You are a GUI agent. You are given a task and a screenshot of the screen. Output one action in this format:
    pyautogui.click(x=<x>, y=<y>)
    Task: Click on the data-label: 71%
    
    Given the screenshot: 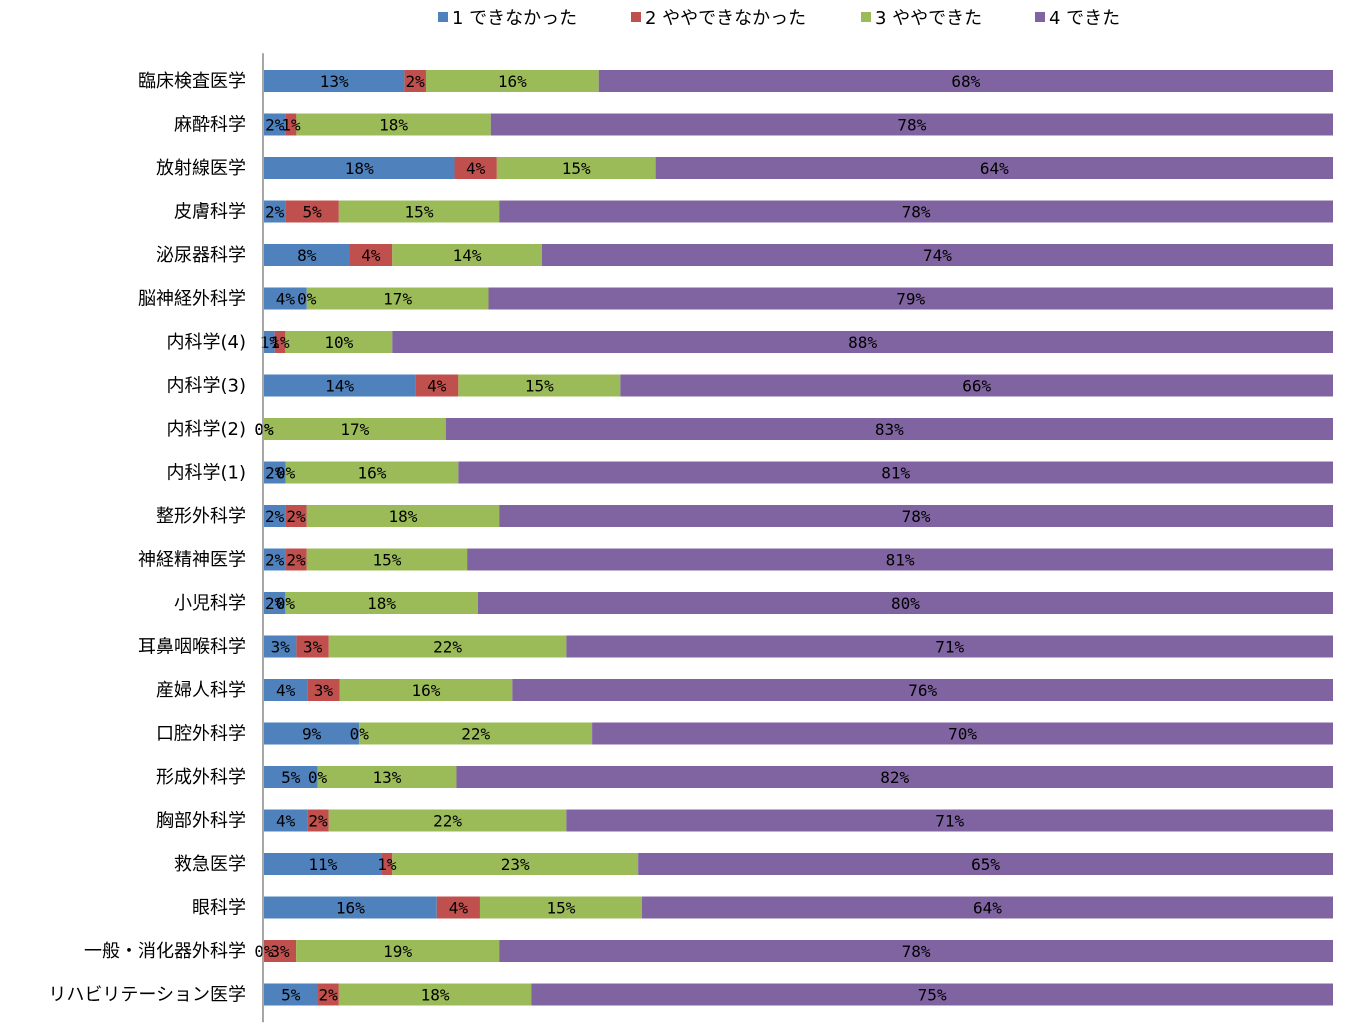 What is the action you would take?
    pyautogui.click(x=949, y=647)
    